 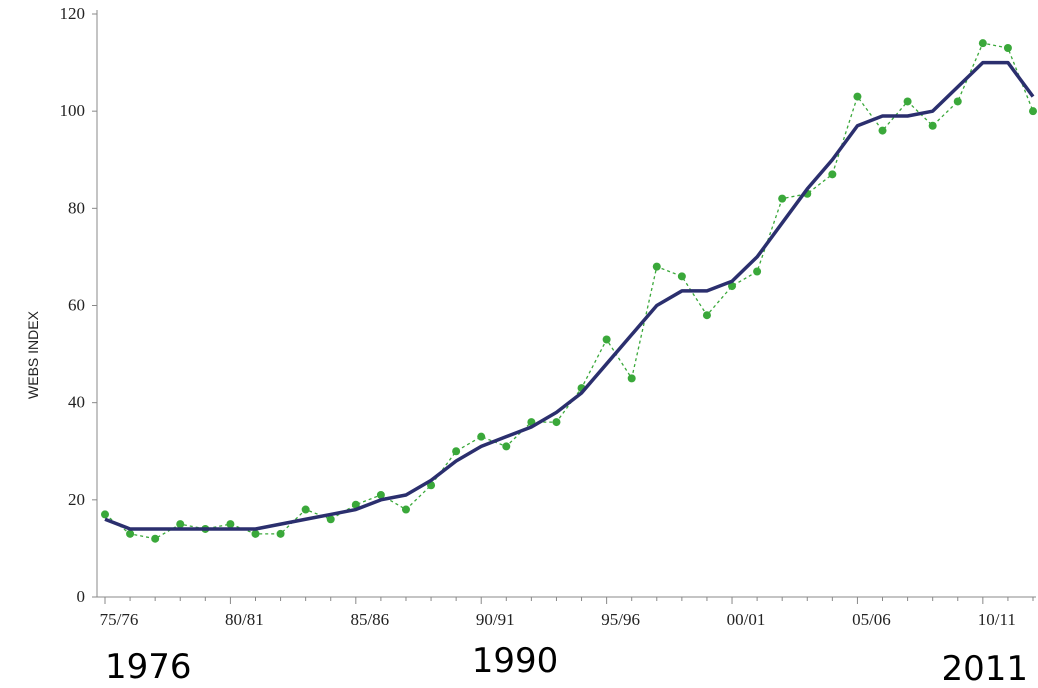 I want to click on annotation: 2011, so click(x=984, y=668).